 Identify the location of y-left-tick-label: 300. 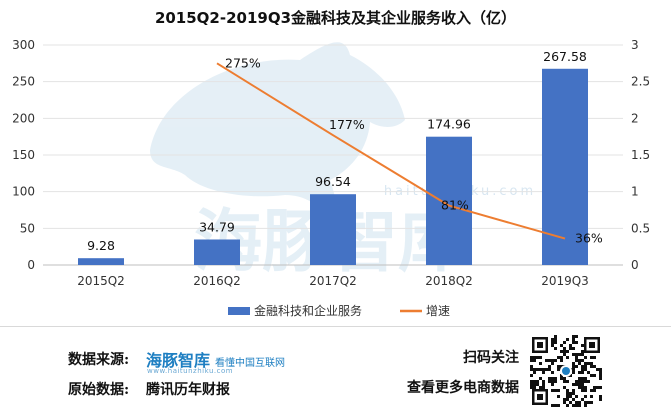
(23, 45).